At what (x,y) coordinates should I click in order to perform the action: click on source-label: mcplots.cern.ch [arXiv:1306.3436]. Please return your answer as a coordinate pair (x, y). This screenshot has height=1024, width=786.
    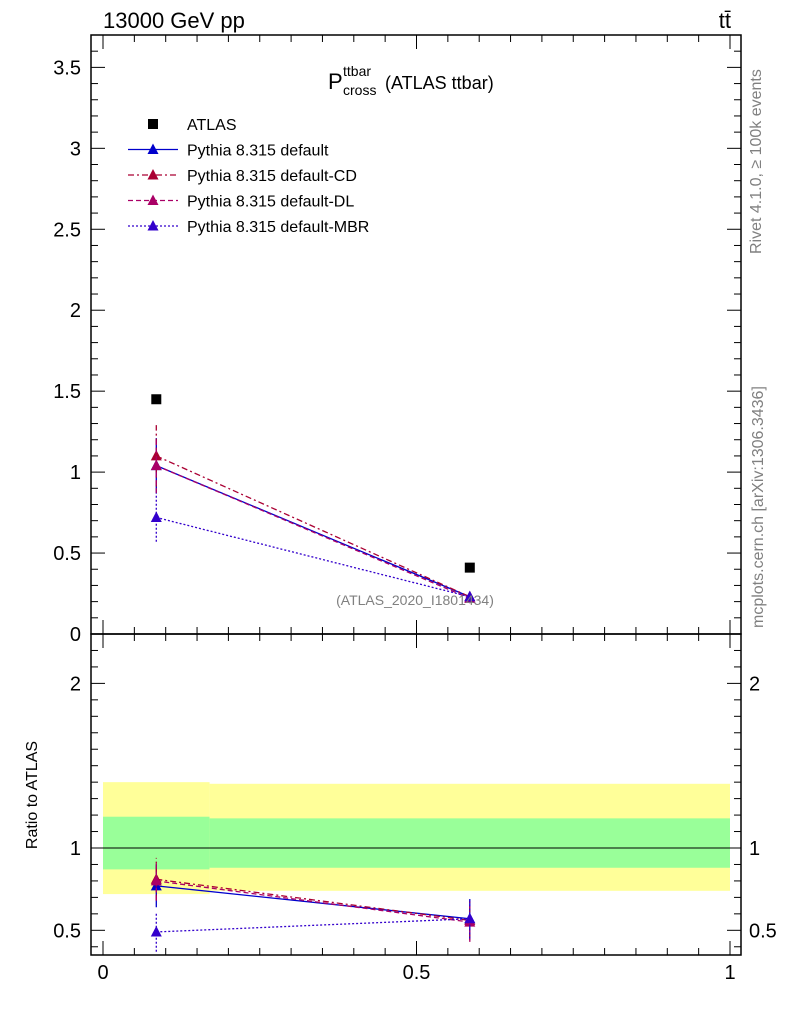
    Looking at the image, I should click on (758, 507).